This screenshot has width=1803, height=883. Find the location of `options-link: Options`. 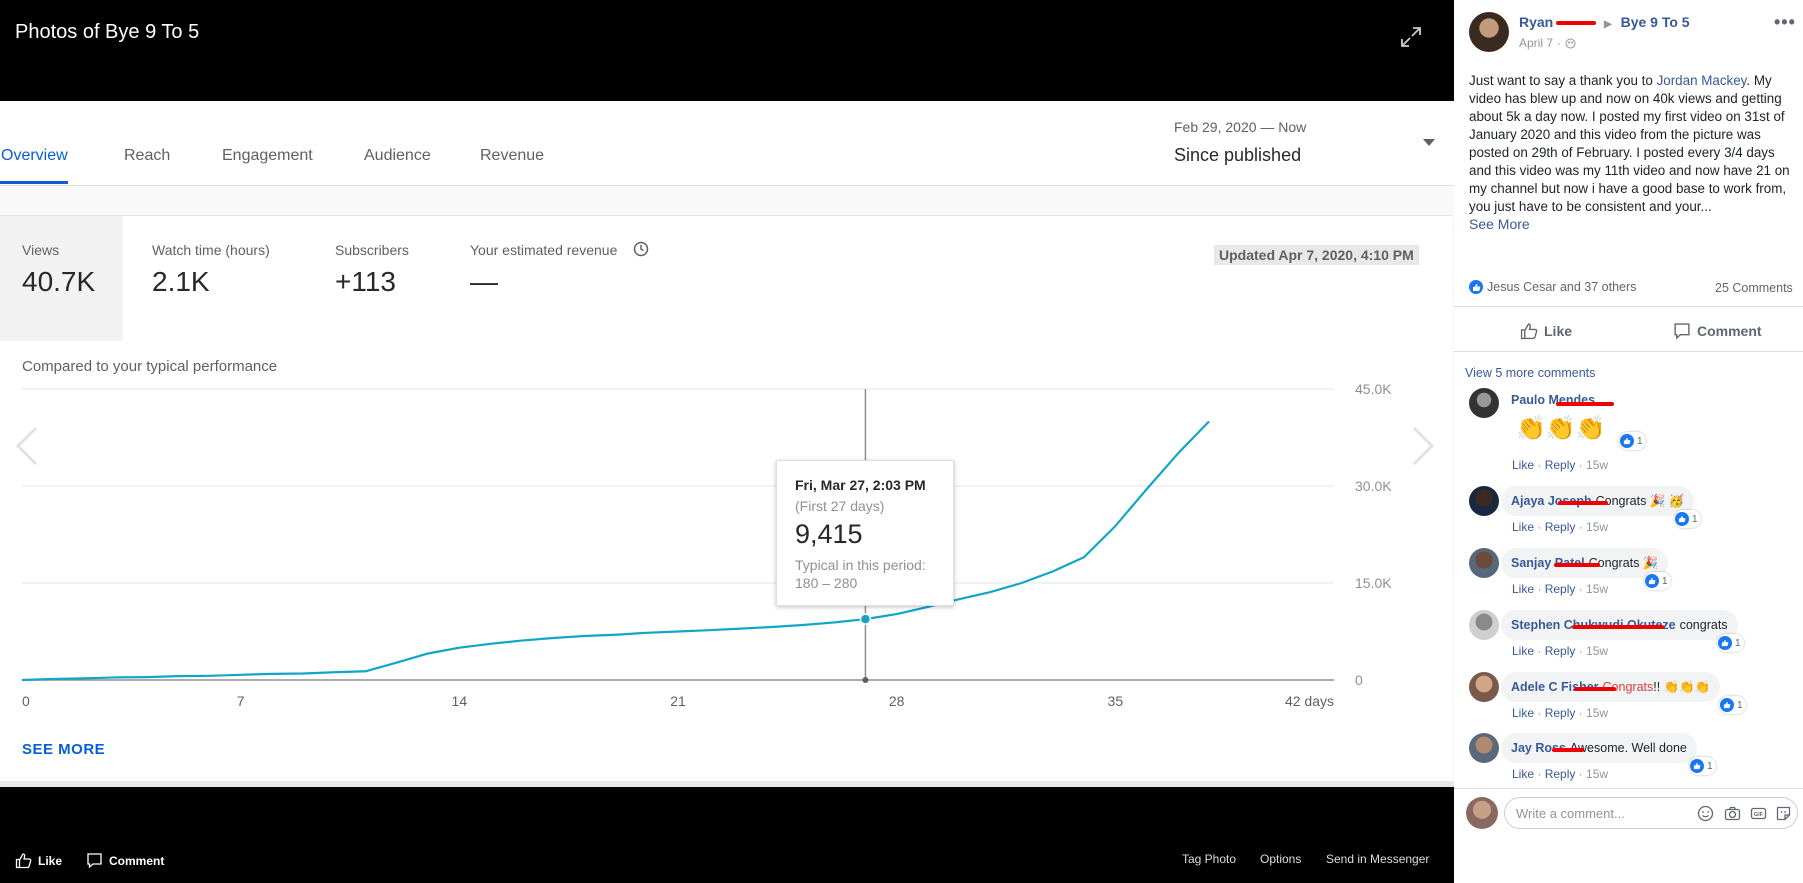

options-link: Options is located at coordinates (1281, 859).